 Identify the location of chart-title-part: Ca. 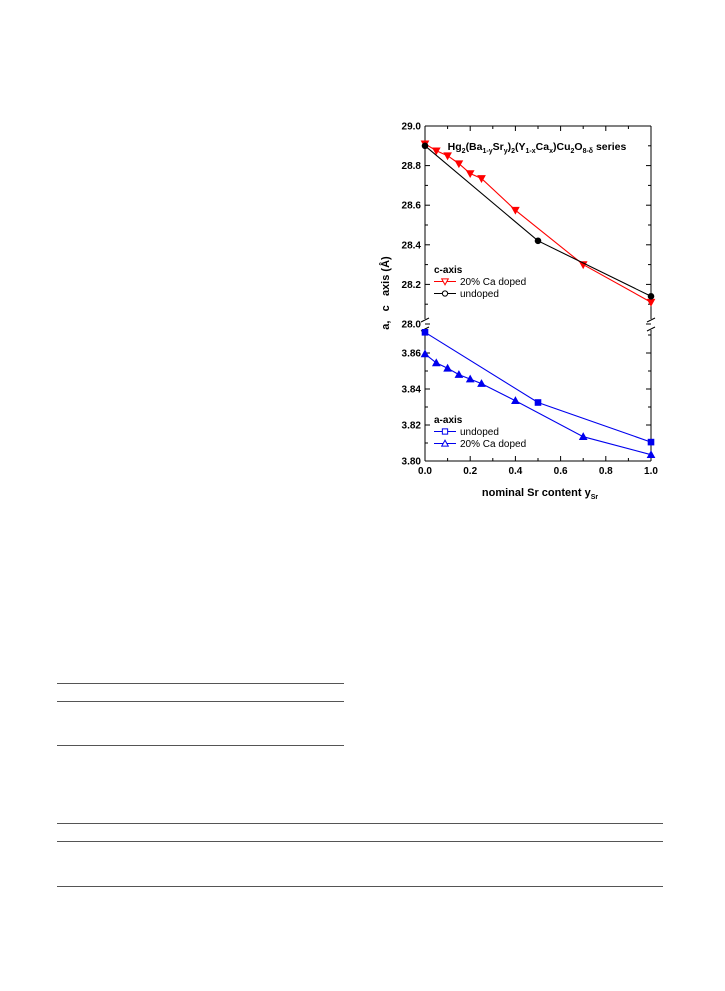
(543, 147).